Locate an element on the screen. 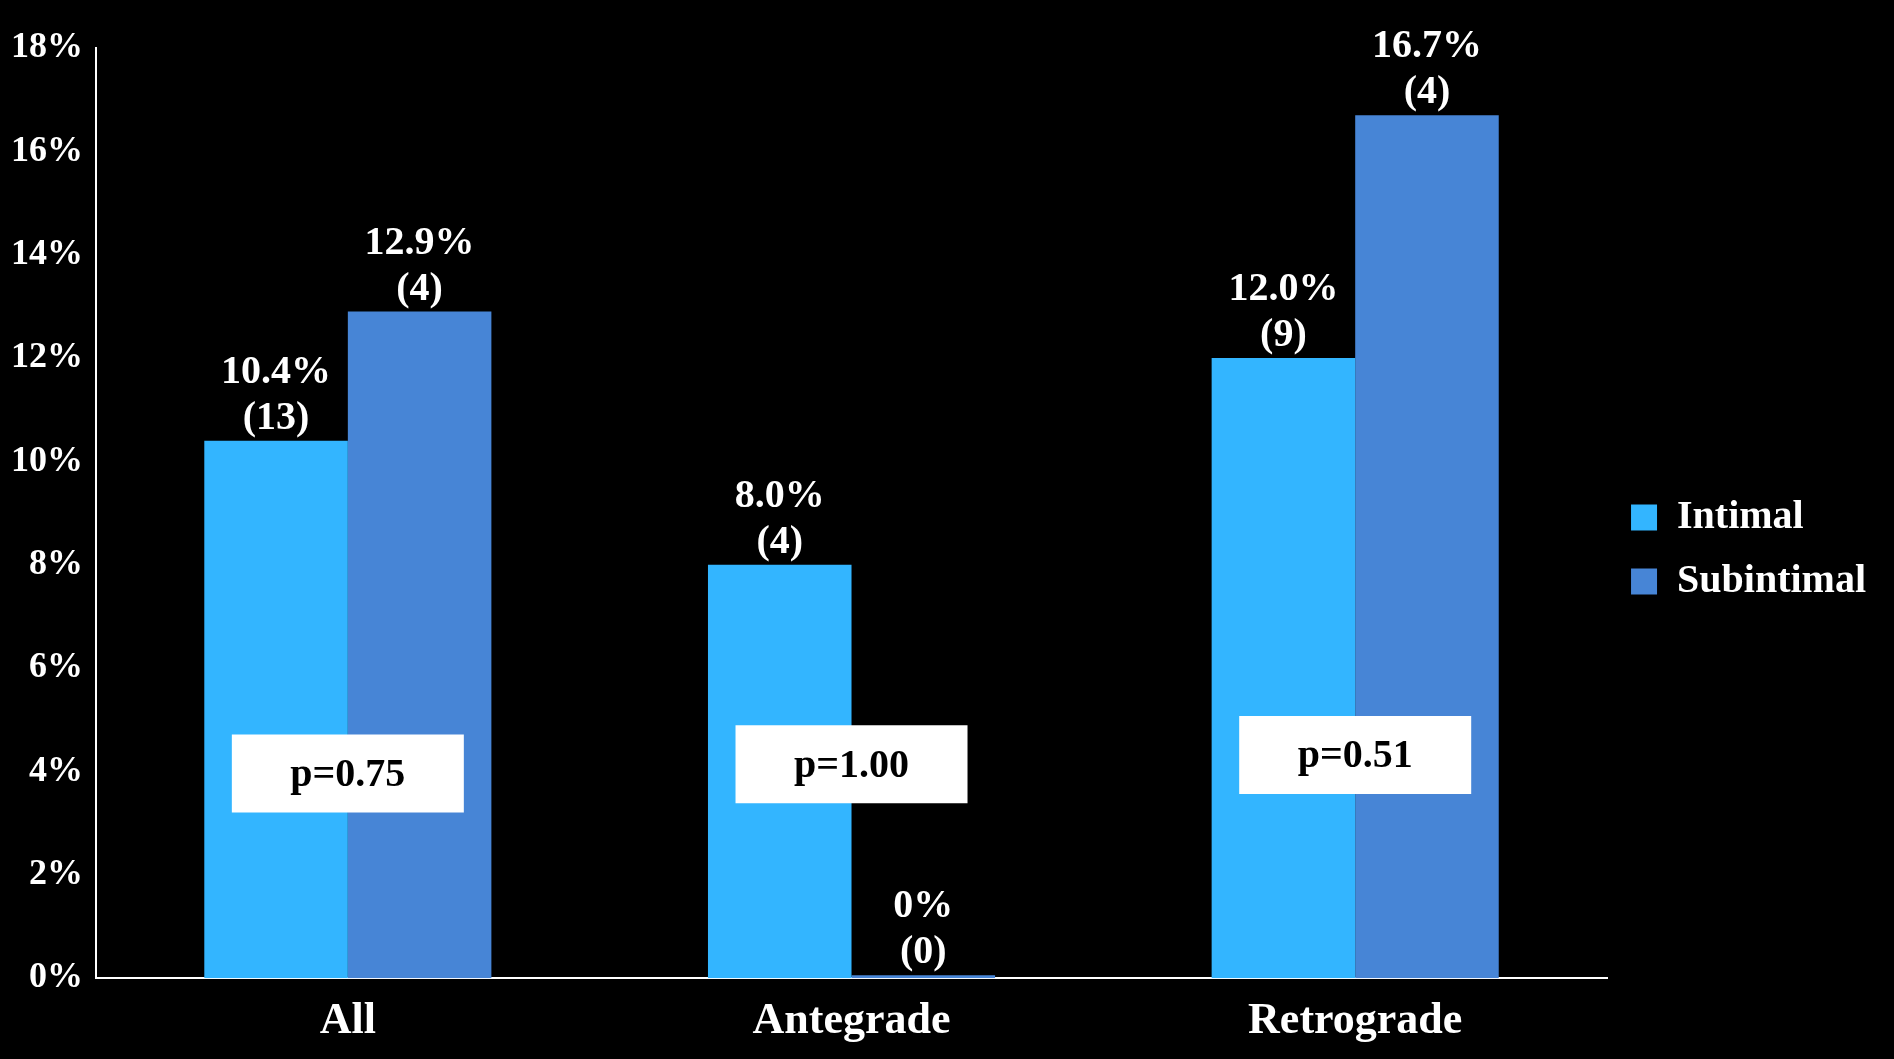  bar is located at coordinates (923, 977).